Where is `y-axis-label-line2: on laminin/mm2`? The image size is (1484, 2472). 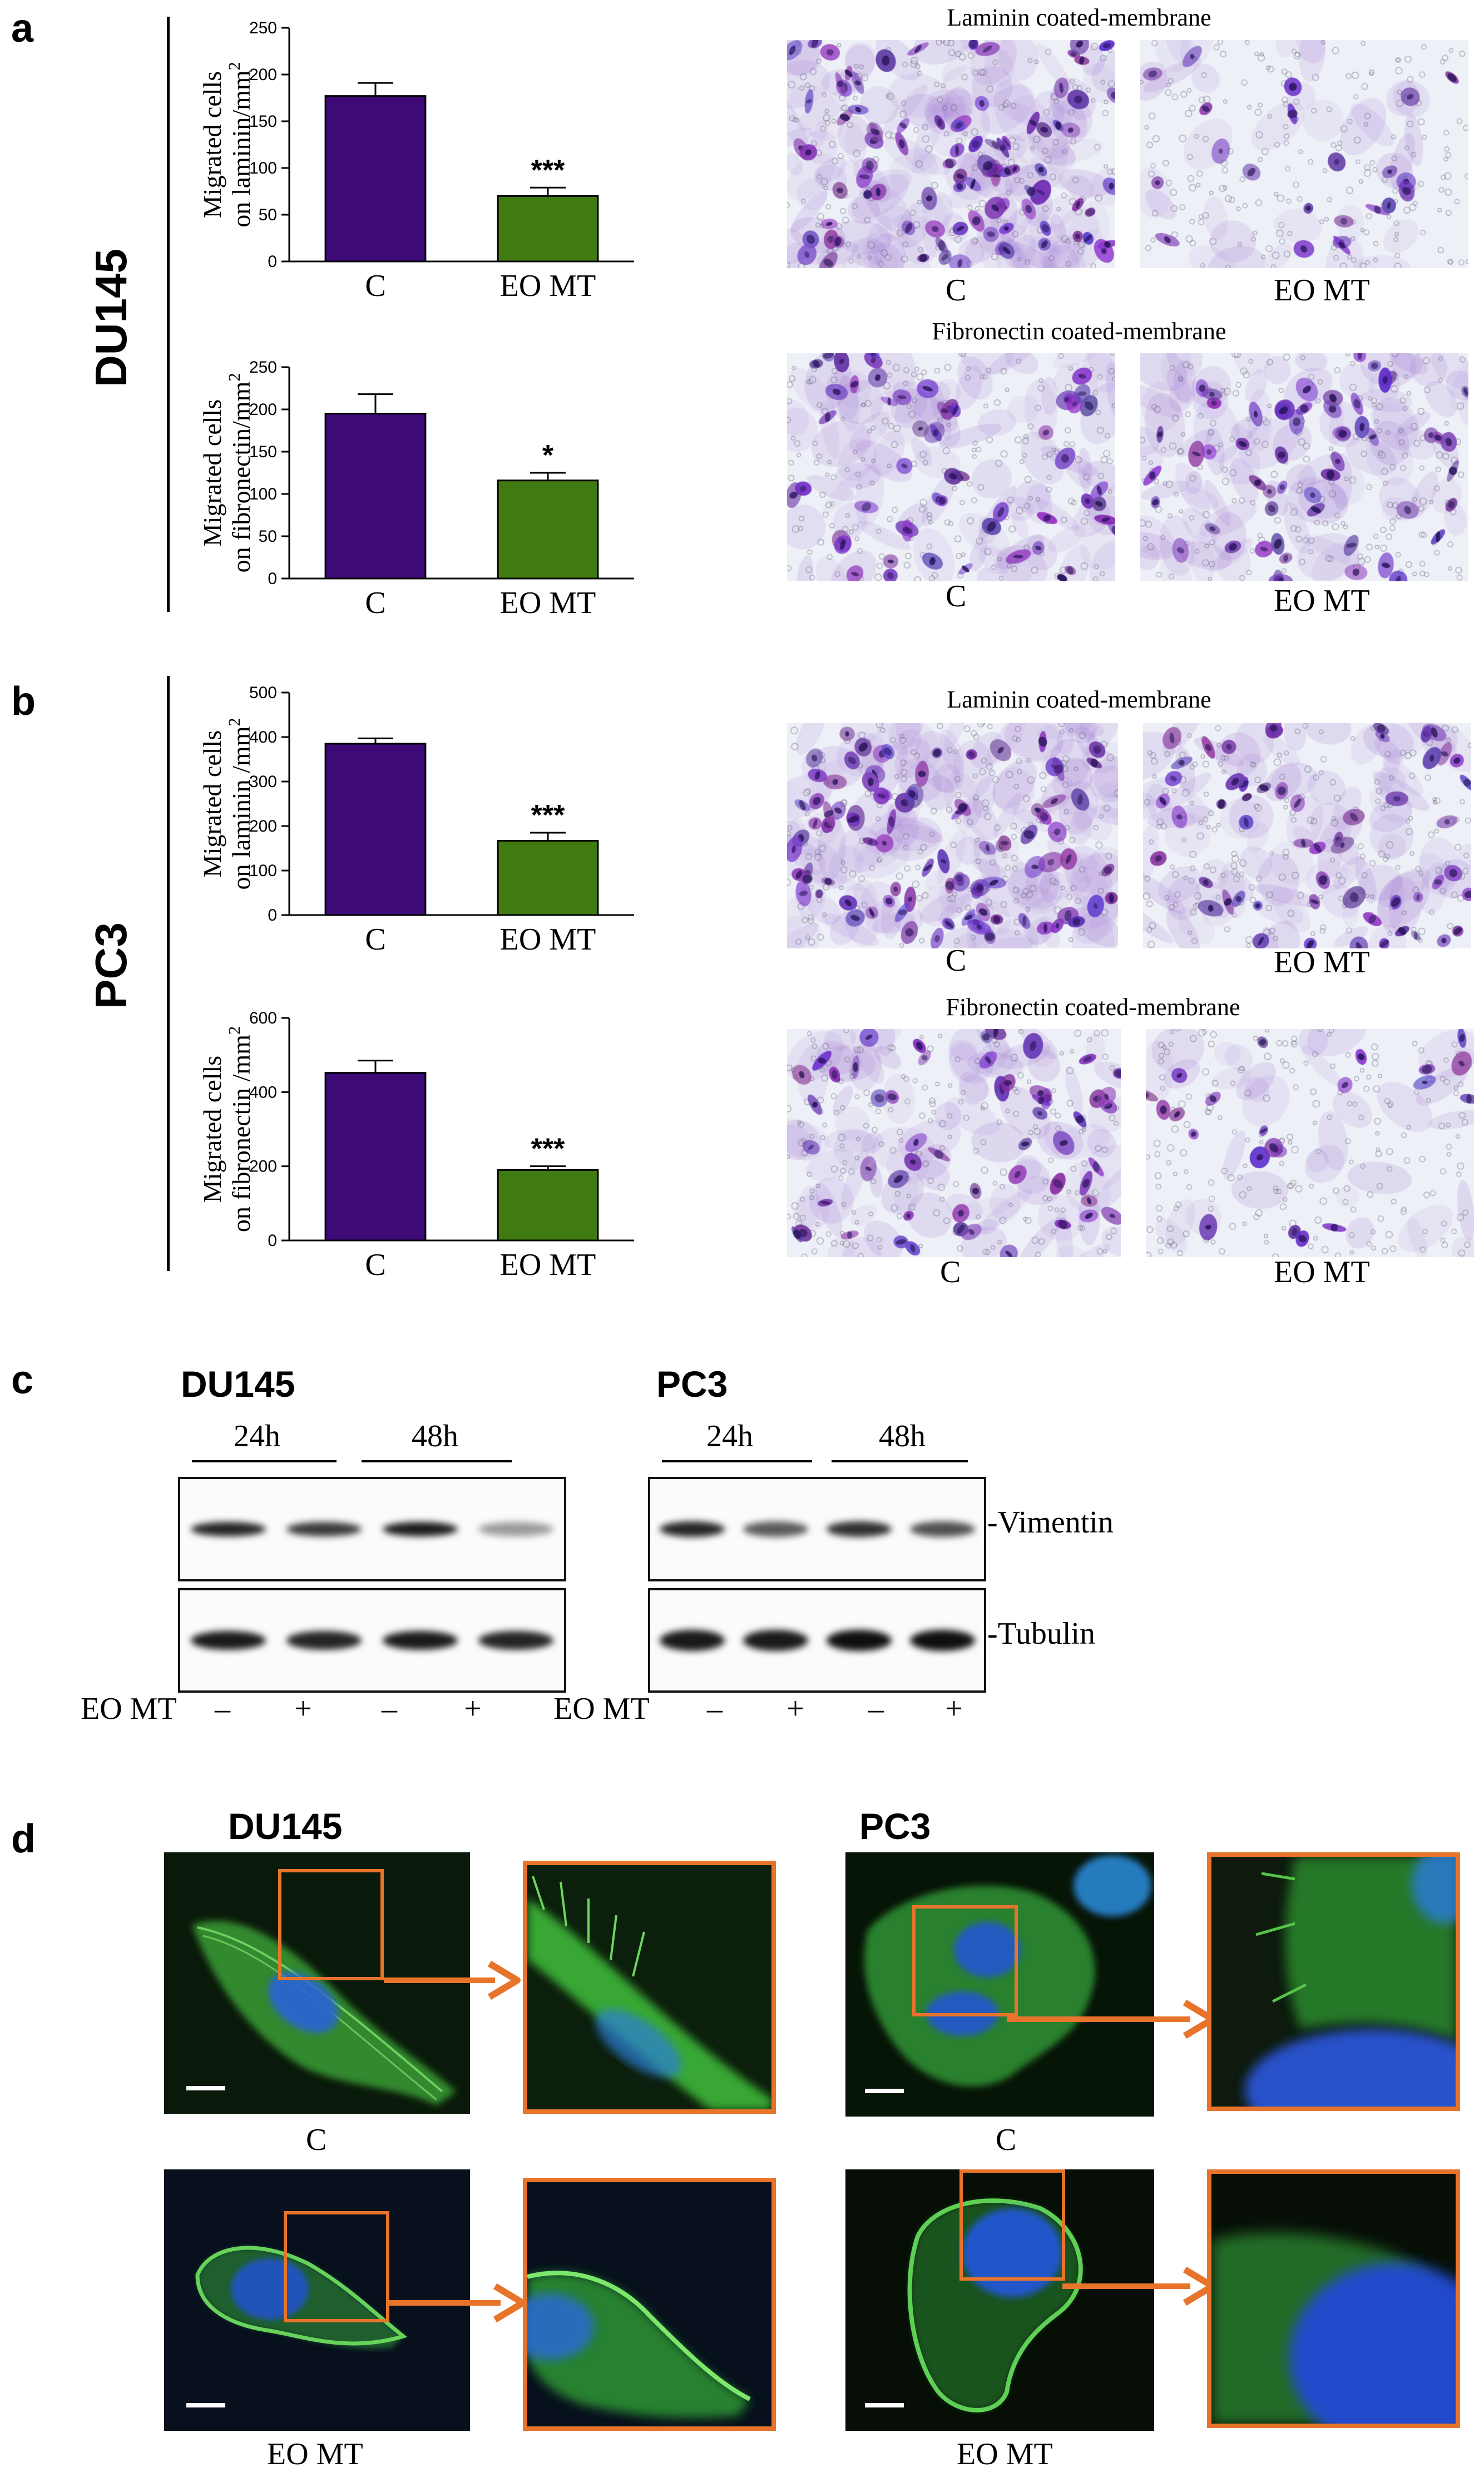 y-axis-label-line2: on laminin/mm2 is located at coordinates (240, 144).